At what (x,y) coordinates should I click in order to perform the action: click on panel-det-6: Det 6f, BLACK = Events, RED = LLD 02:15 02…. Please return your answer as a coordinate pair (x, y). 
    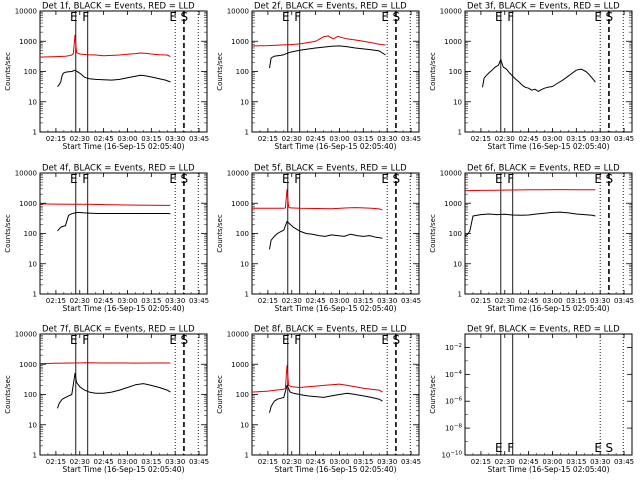
    Looking at the image, I should click on (531, 239).